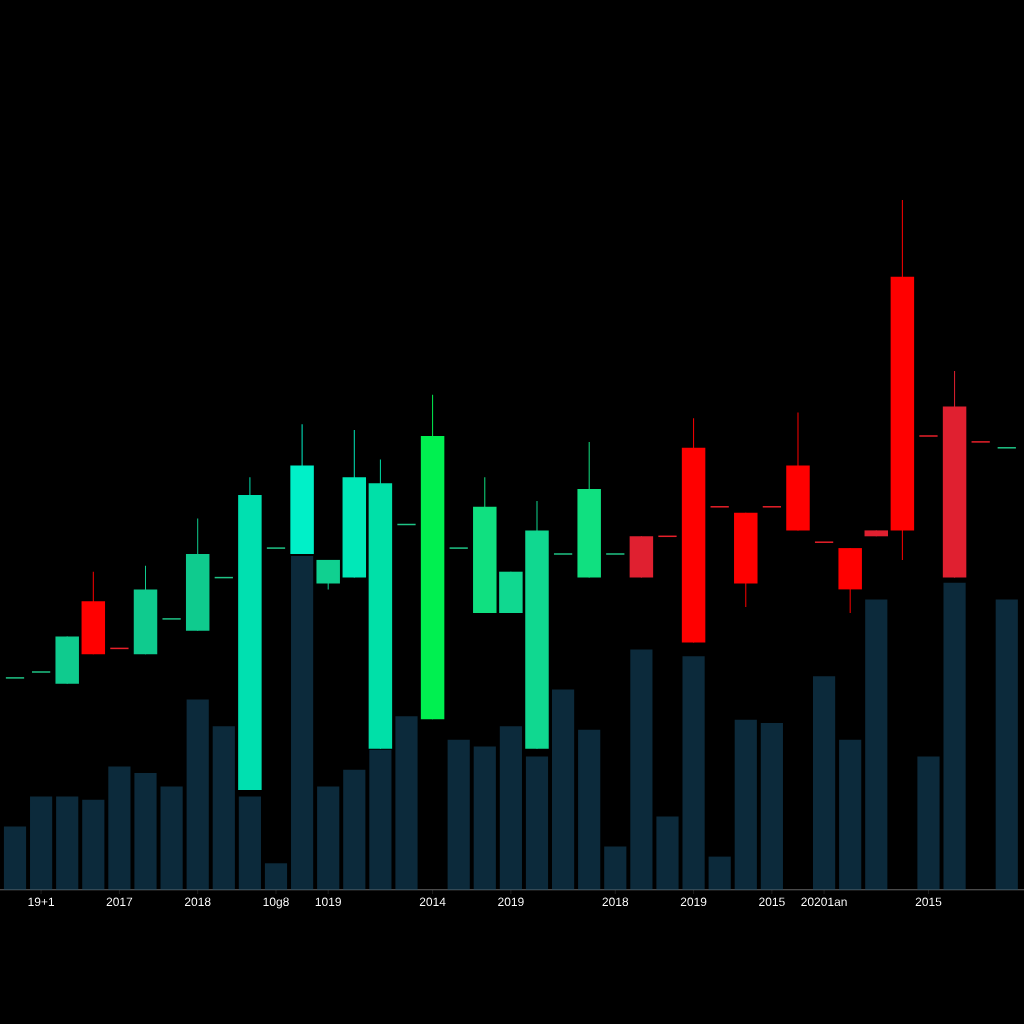  Describe the element at coordinates (328, 902) in the screenshot. I see `x-tick-label: 1019` at that location.